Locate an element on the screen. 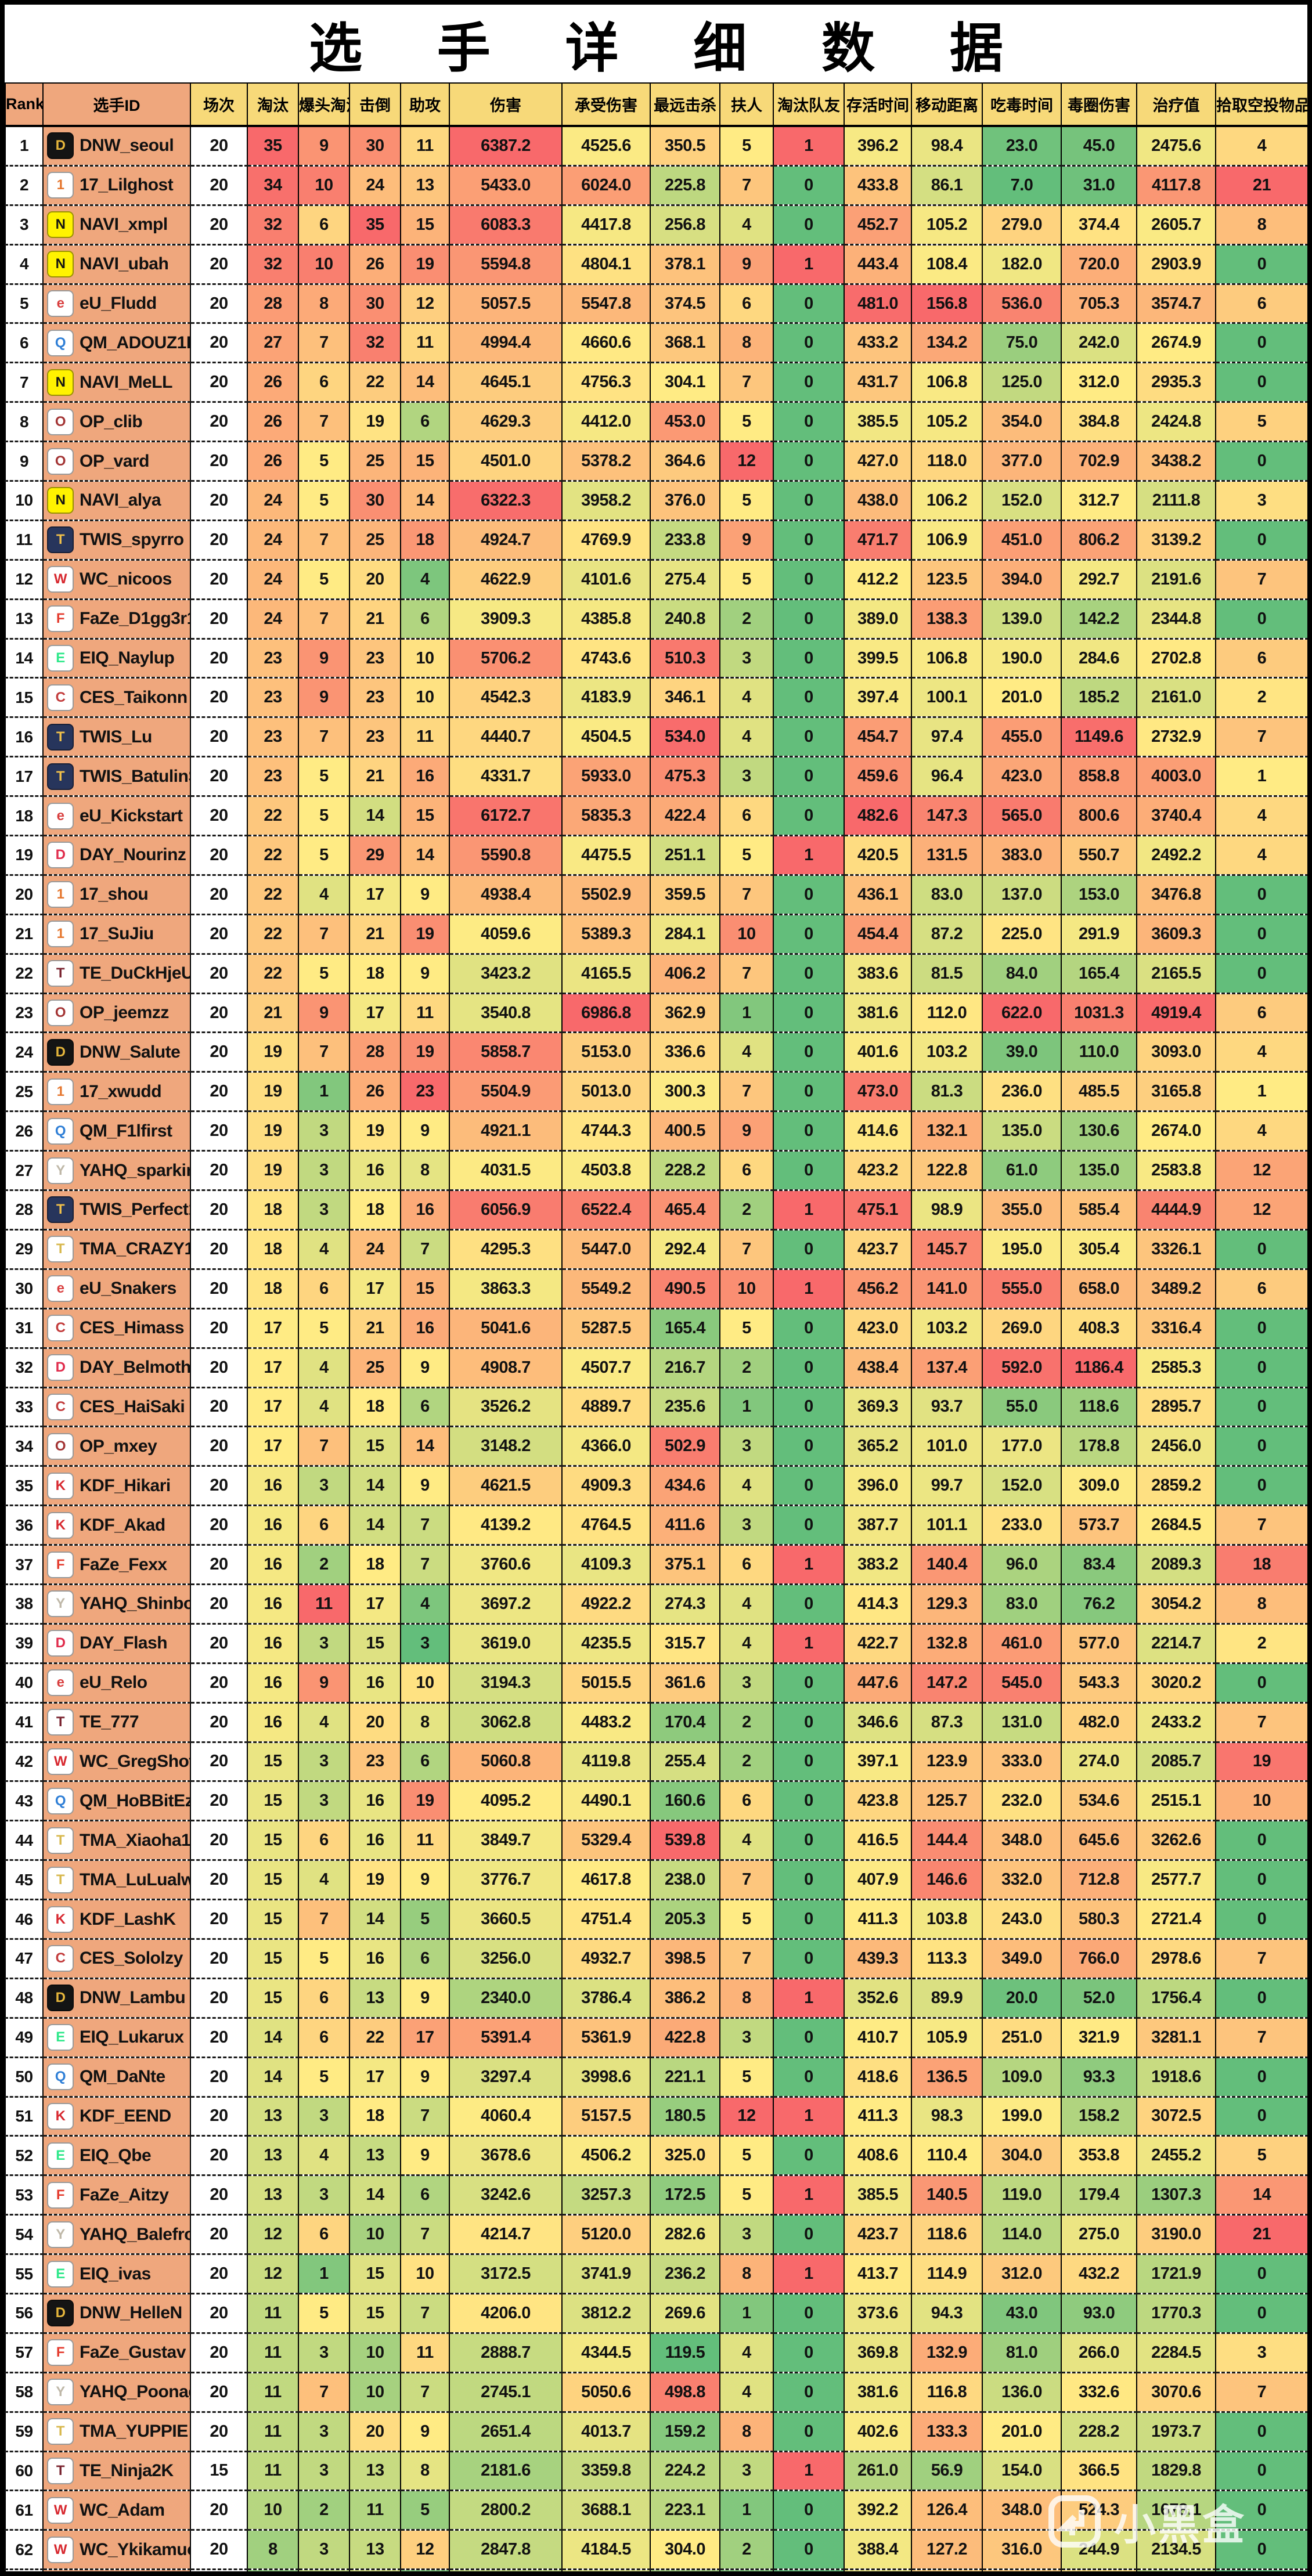 This screenshot has width=1312, height=2576. stat-cell-healing: 3190.0 is located at coordinates (1176, 2235).